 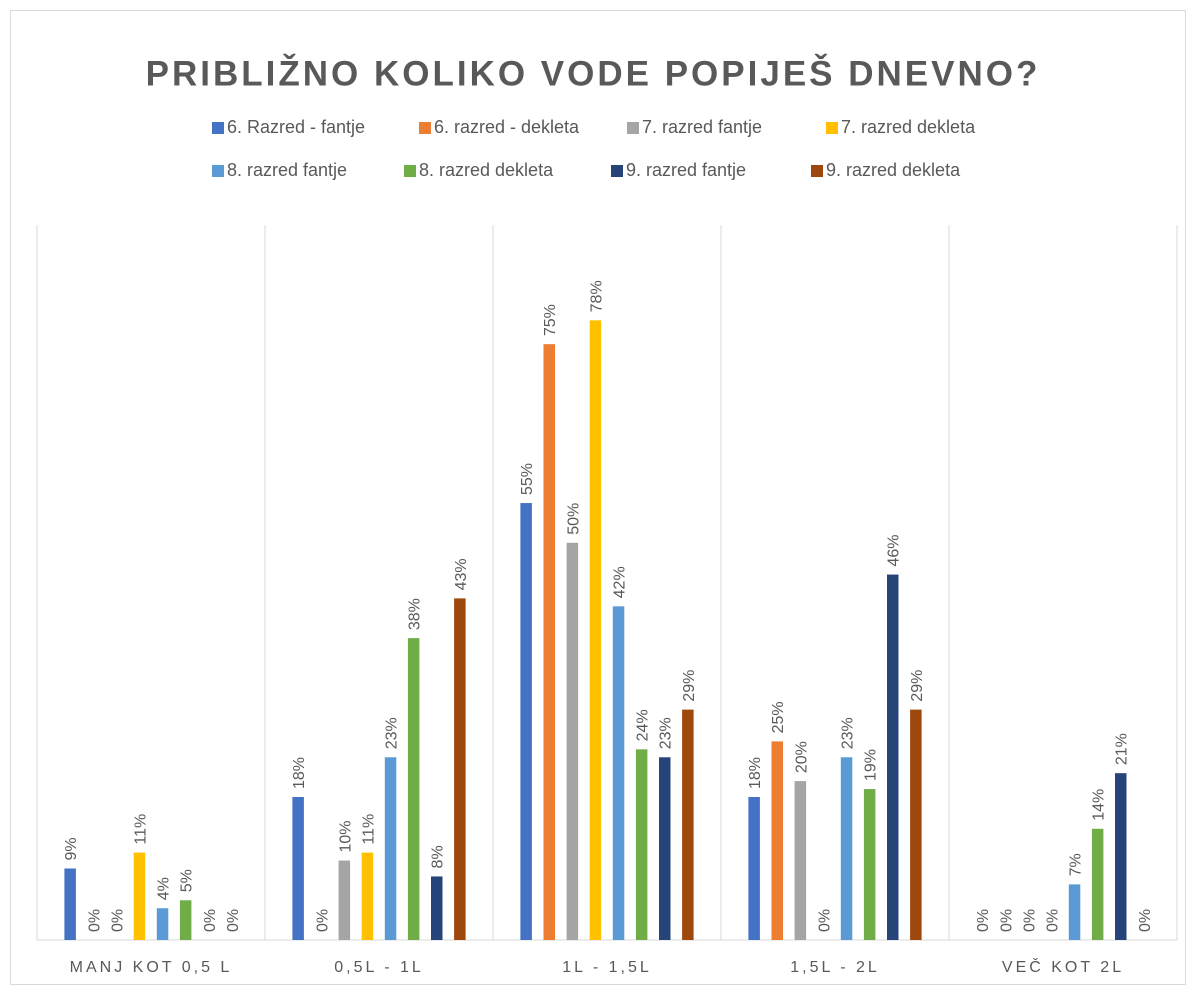 I want to click on legend-label: 6. razred - dekleta, so click(x=507, y=127).